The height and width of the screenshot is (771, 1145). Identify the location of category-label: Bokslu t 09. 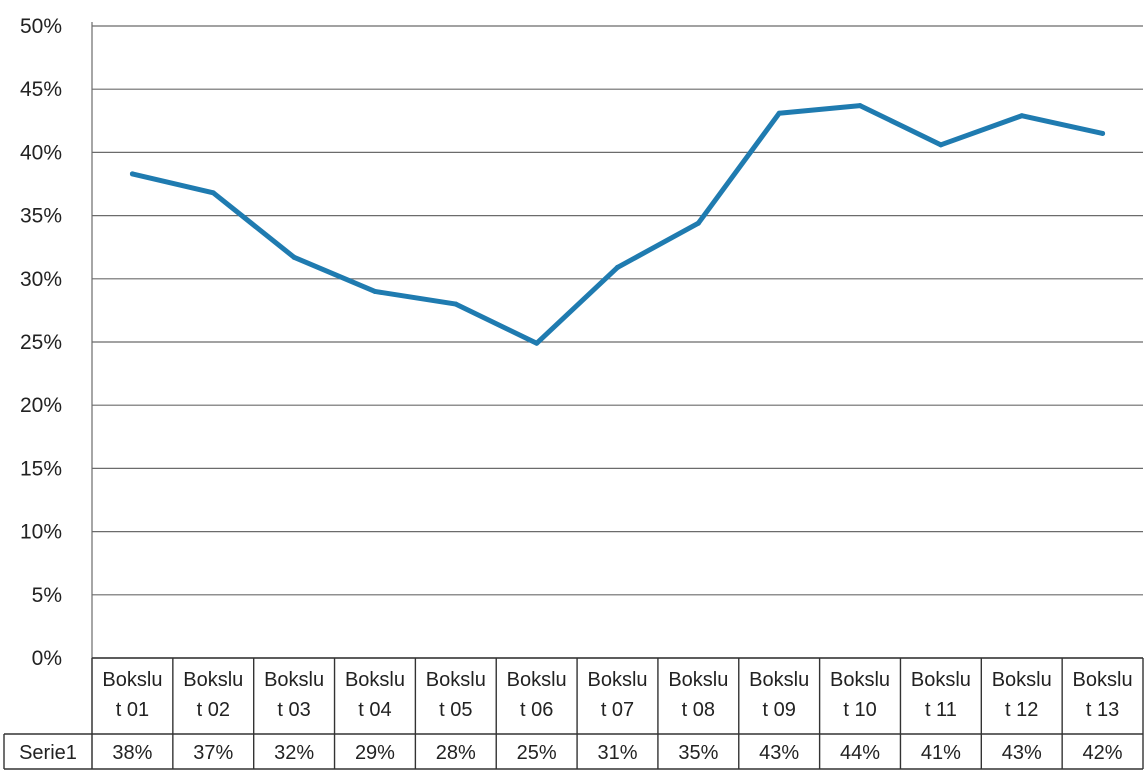
(779, 695).